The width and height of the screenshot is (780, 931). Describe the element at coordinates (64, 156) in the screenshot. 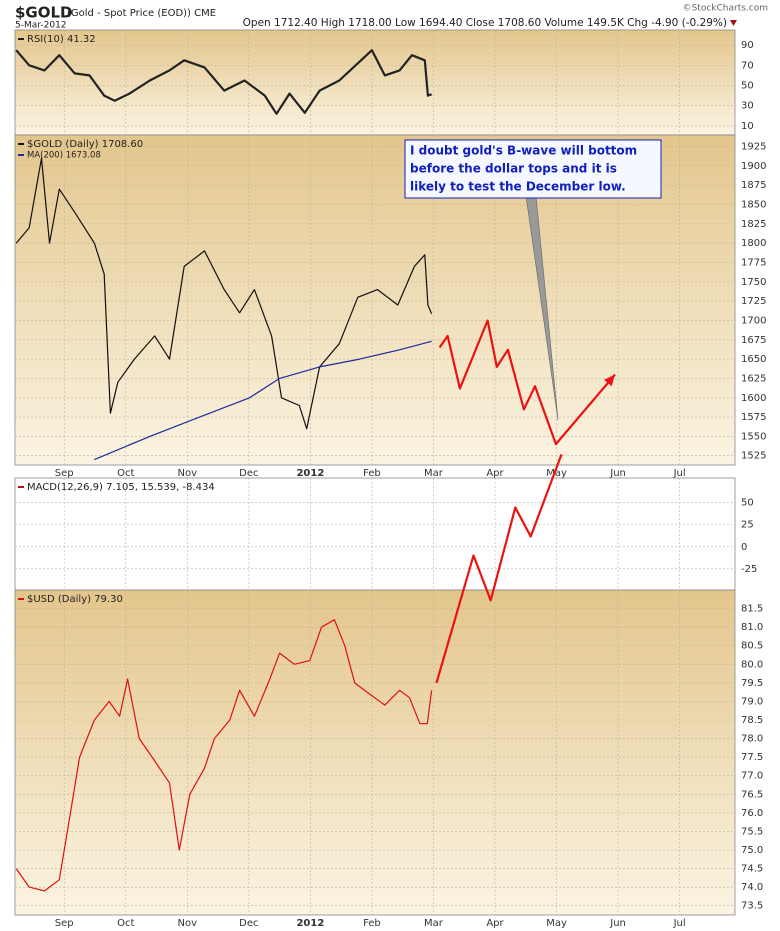

I see `legend-entry: MA(200) 1673.08` at that location.